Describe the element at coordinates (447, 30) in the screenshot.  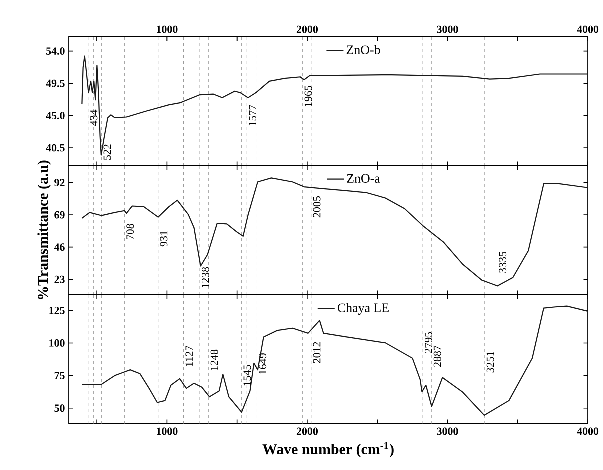
I see `x2-tick-label: 3000` at that location.